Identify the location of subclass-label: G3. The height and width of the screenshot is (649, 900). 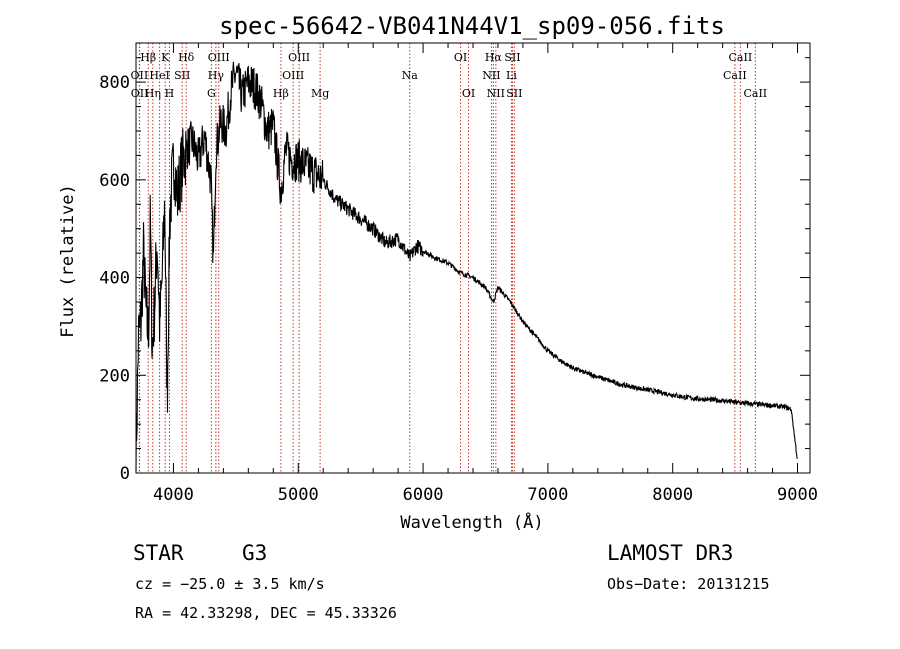
(255, 553).